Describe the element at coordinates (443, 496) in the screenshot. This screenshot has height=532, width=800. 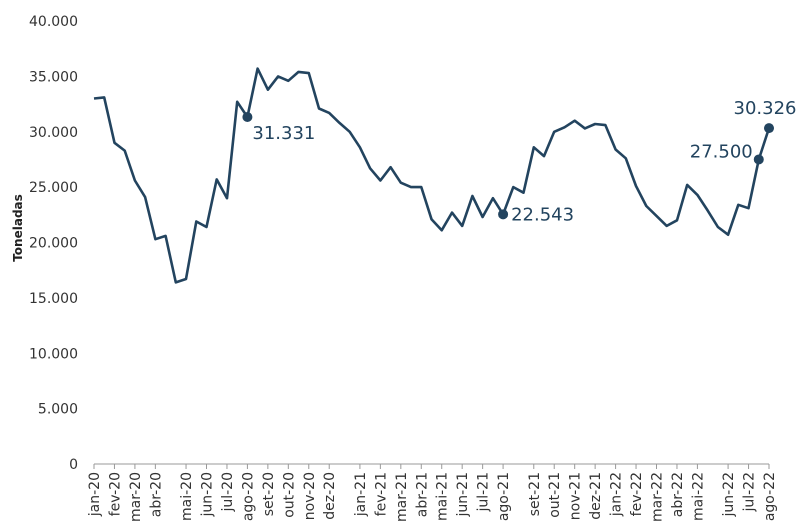
I see `x-tick-label: mai-21` at that location.